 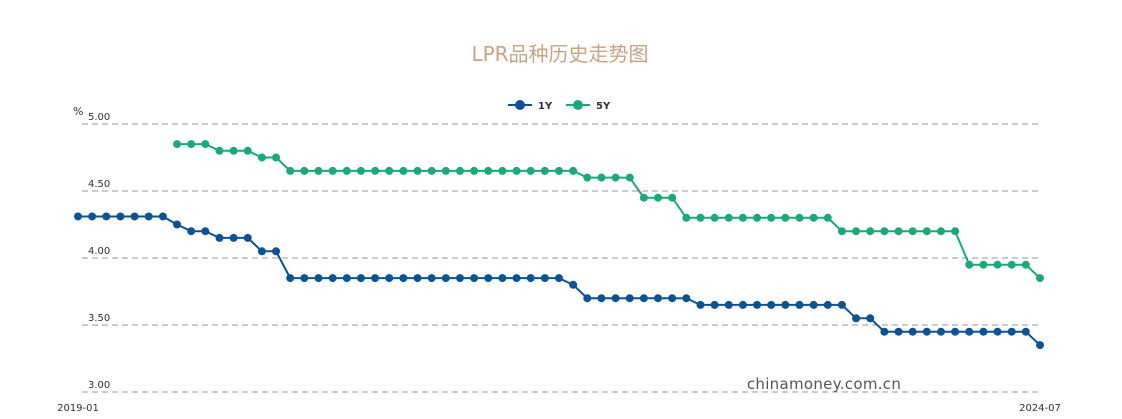 What do you see at coordinates (530, 106) in the screenshot?
I see `legend-item-1y: 1Y` at bounding box center [530, 106].